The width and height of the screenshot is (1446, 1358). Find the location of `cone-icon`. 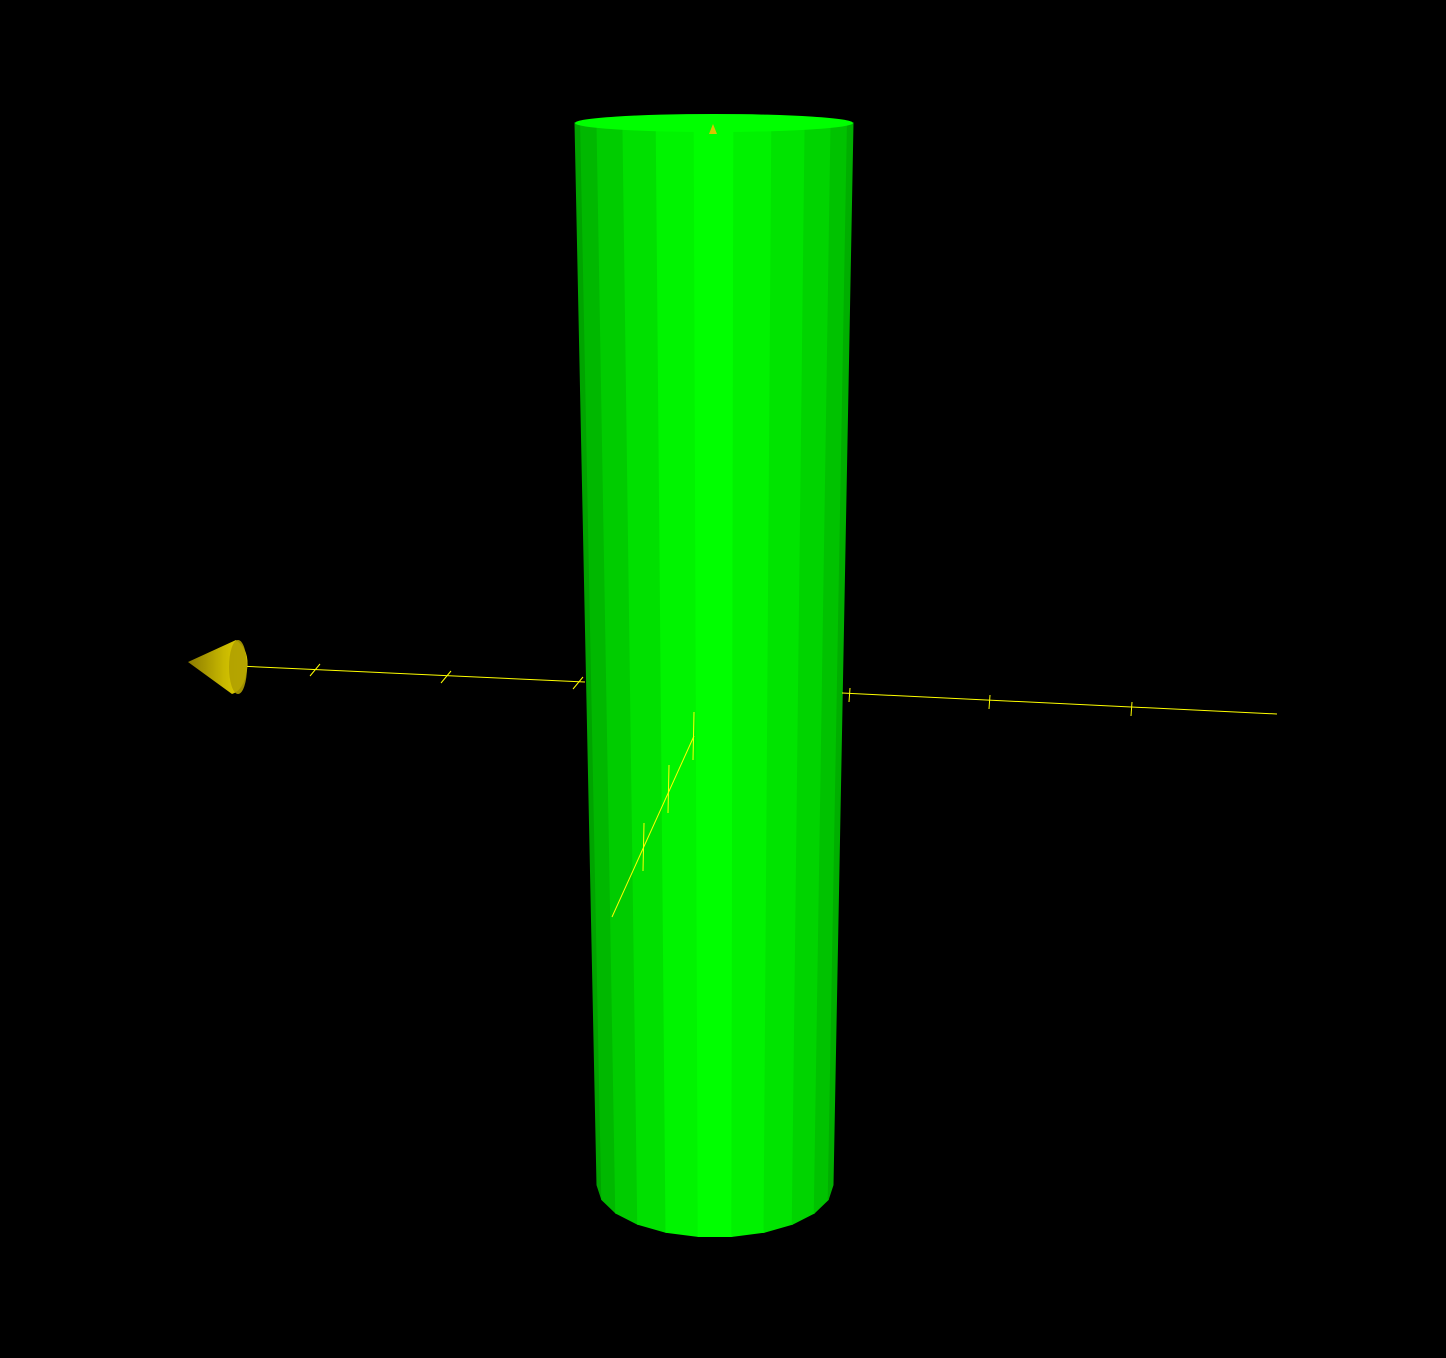

cone-icon is located at coordinates (218, 667).